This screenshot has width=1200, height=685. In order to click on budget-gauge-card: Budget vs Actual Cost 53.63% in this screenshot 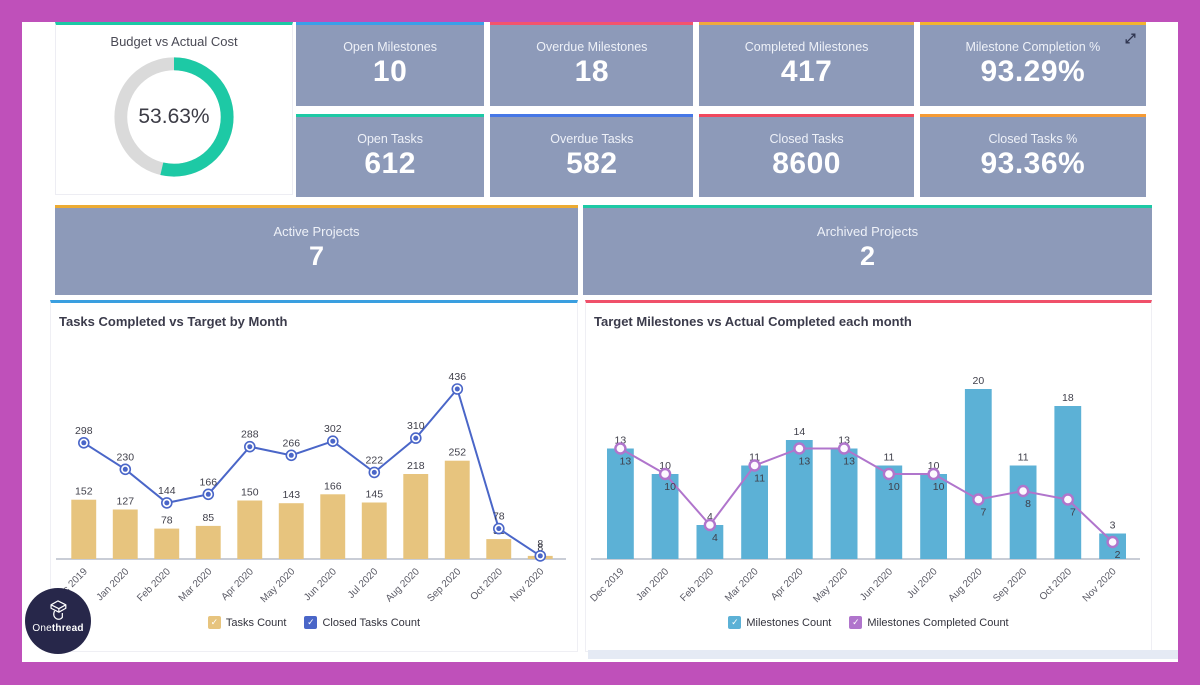, I will do `click(174, 108)`.